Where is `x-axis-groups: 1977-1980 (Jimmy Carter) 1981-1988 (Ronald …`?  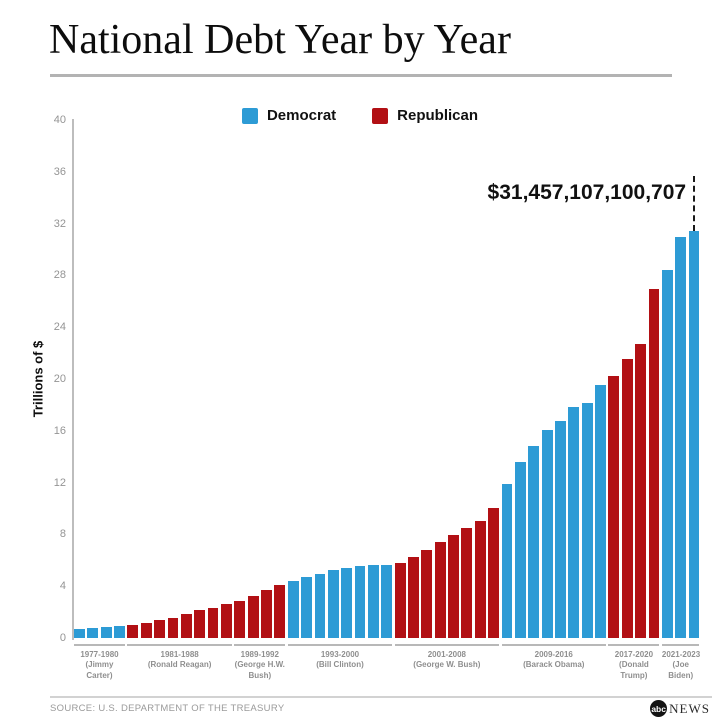
x-axis-groups: 1977-1980 (Jimmy Carter) 1981-1988 (Ronald … is located at coordinates (388, 670).